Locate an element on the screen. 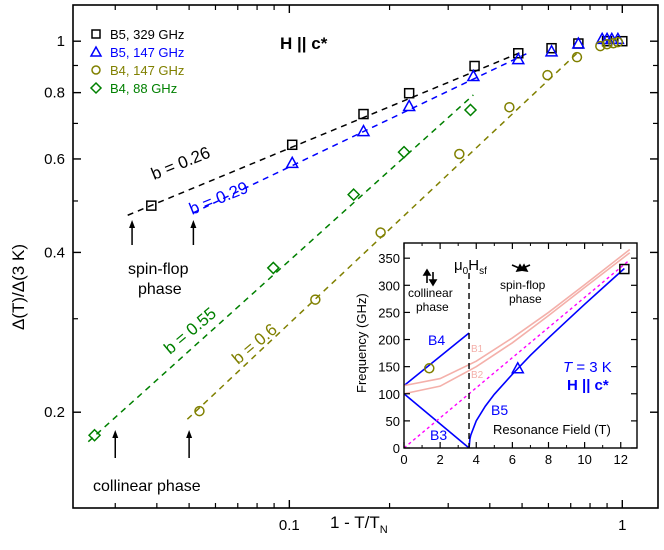 The height and width of the screenshot is (550, 664). legend-label: B5, 329 GHz is located at coordinates (147, 34).